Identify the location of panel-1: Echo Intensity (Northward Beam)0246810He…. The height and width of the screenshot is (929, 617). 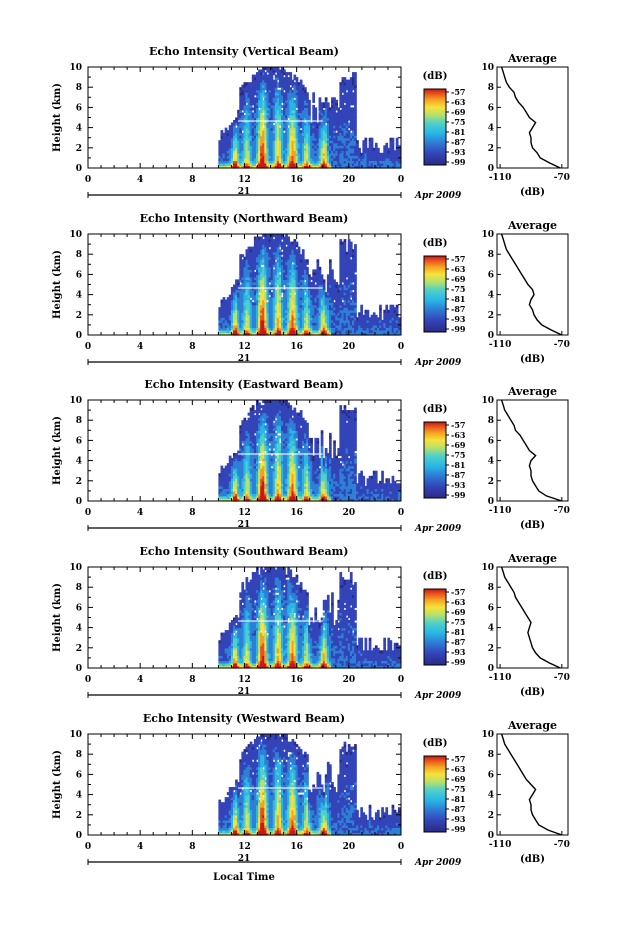
(311, 290).